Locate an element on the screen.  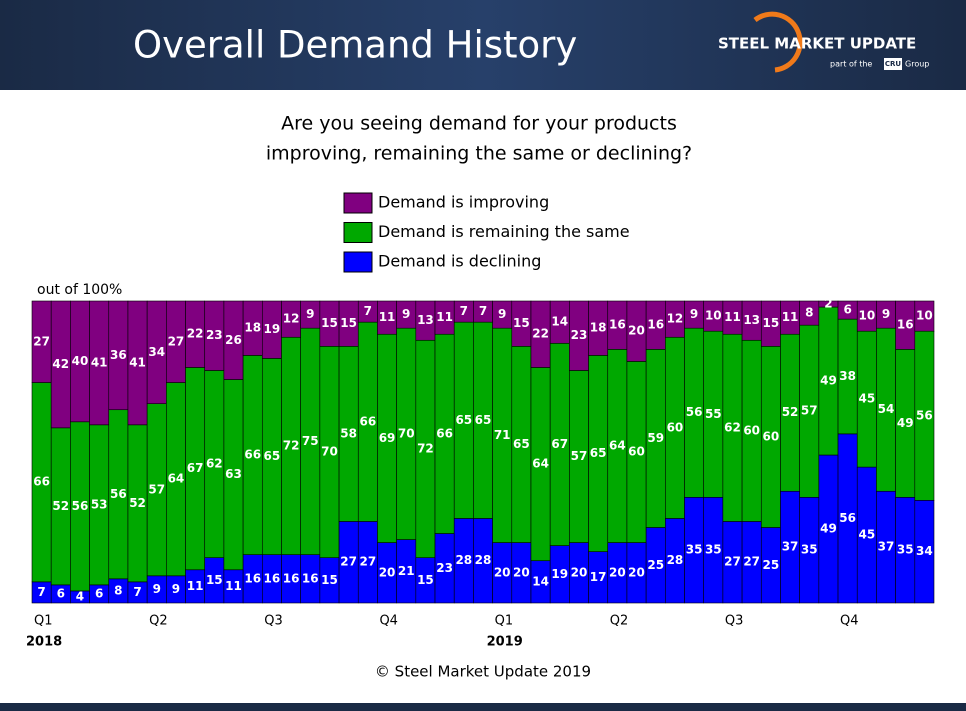
data-label: 52 is located at coordinates (60, 506).